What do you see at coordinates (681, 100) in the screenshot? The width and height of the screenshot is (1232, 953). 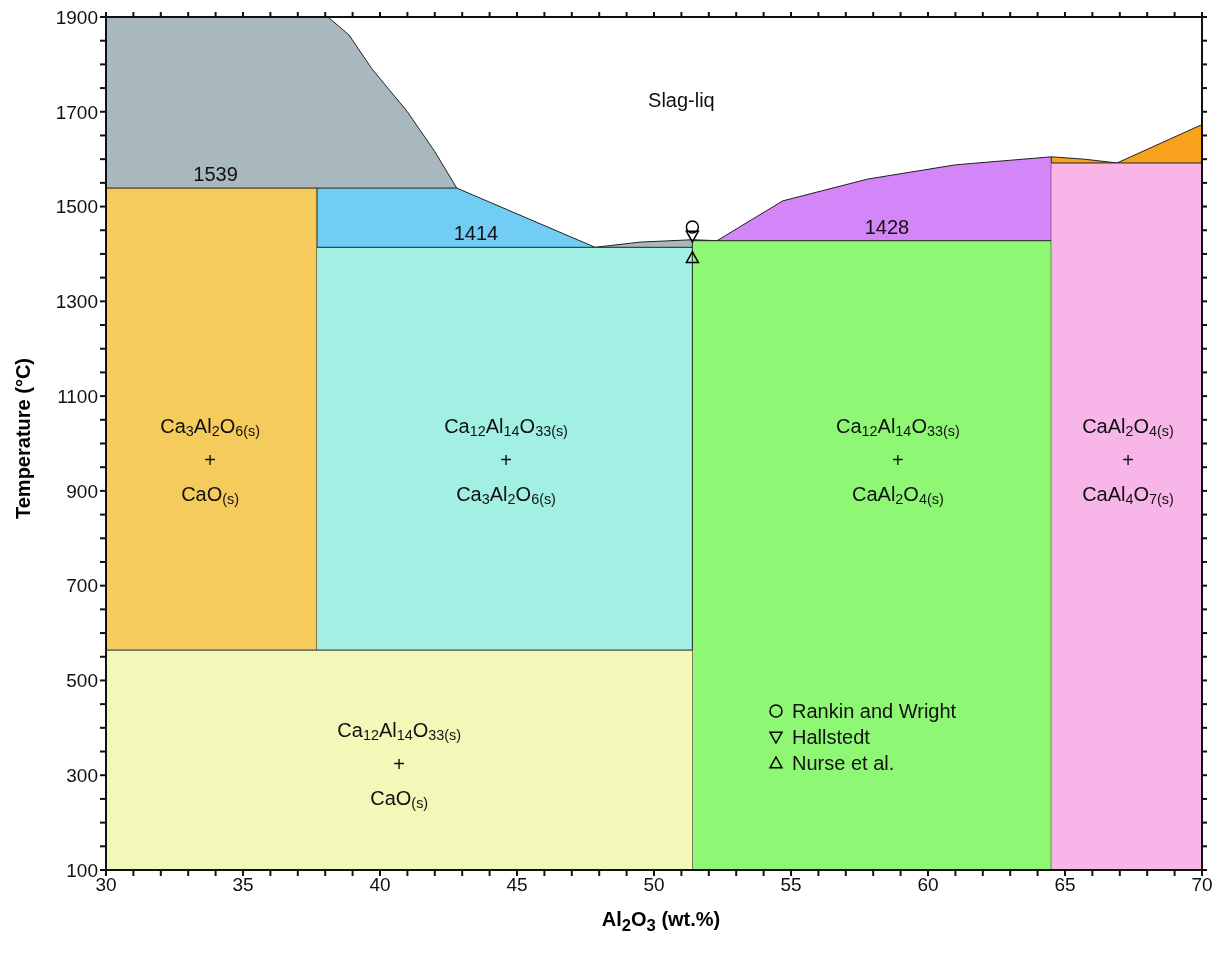 I see `annotation: Slag-liq` at bounding box center [681, 100].